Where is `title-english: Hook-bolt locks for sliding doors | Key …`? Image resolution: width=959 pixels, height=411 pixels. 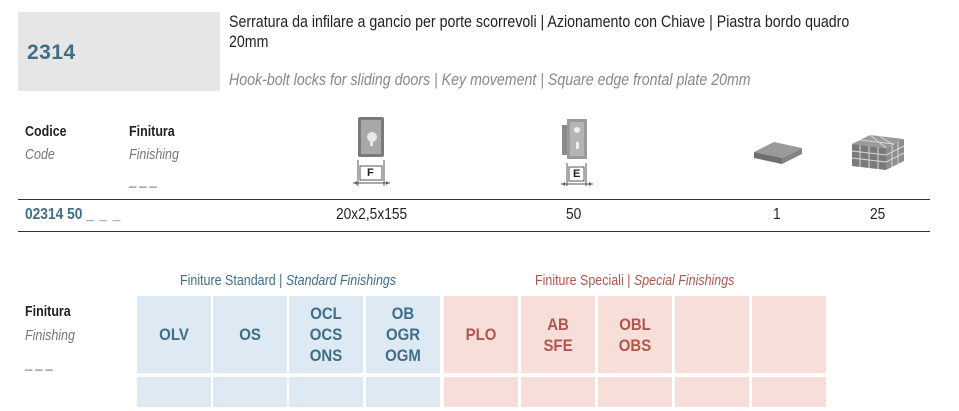 title-english: Hook-bolt locks for sliding doors | Key … is located at coordinates (490, 80).